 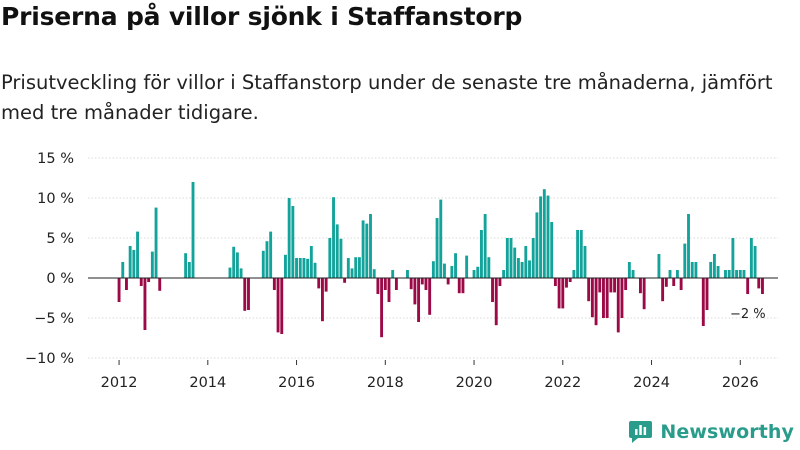 I want to click on x-axis-tick-labels: 2012 2014 2016 2018 2020 2022 2024 2026, so click(x=430, y=375).